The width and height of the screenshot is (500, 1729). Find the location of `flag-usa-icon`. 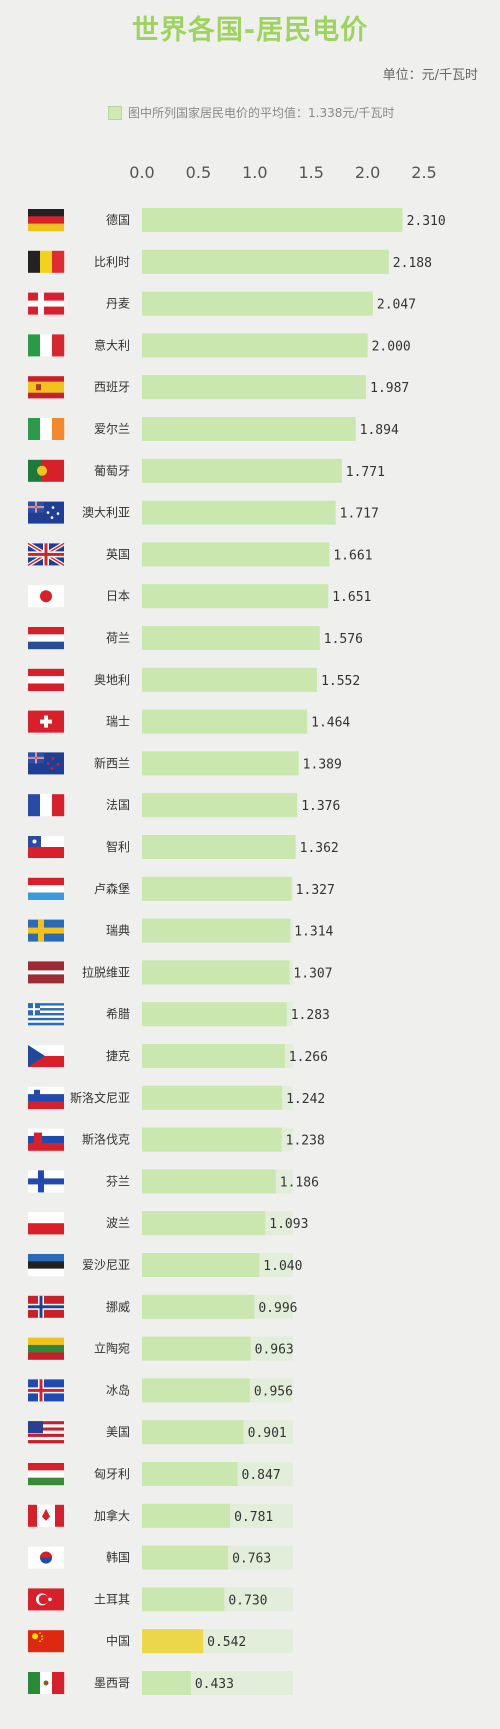

flag-usa-icon is located at coordinates (46, 1432).